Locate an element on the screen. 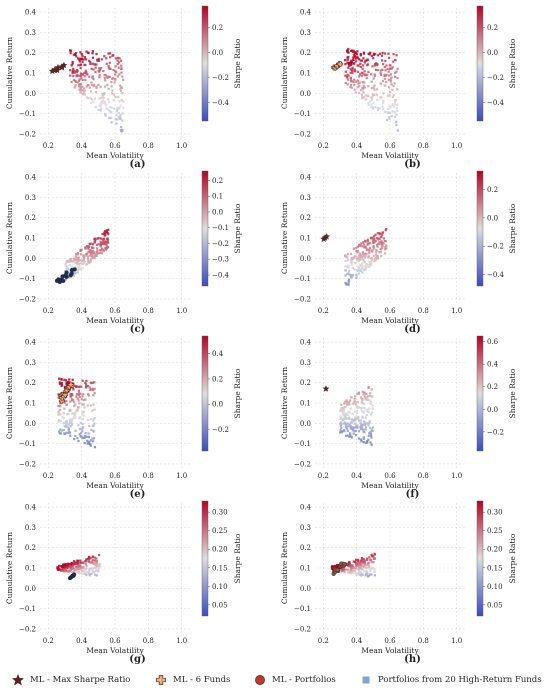  y-tick-label: 0.4 is located at coordinates (31, 13).